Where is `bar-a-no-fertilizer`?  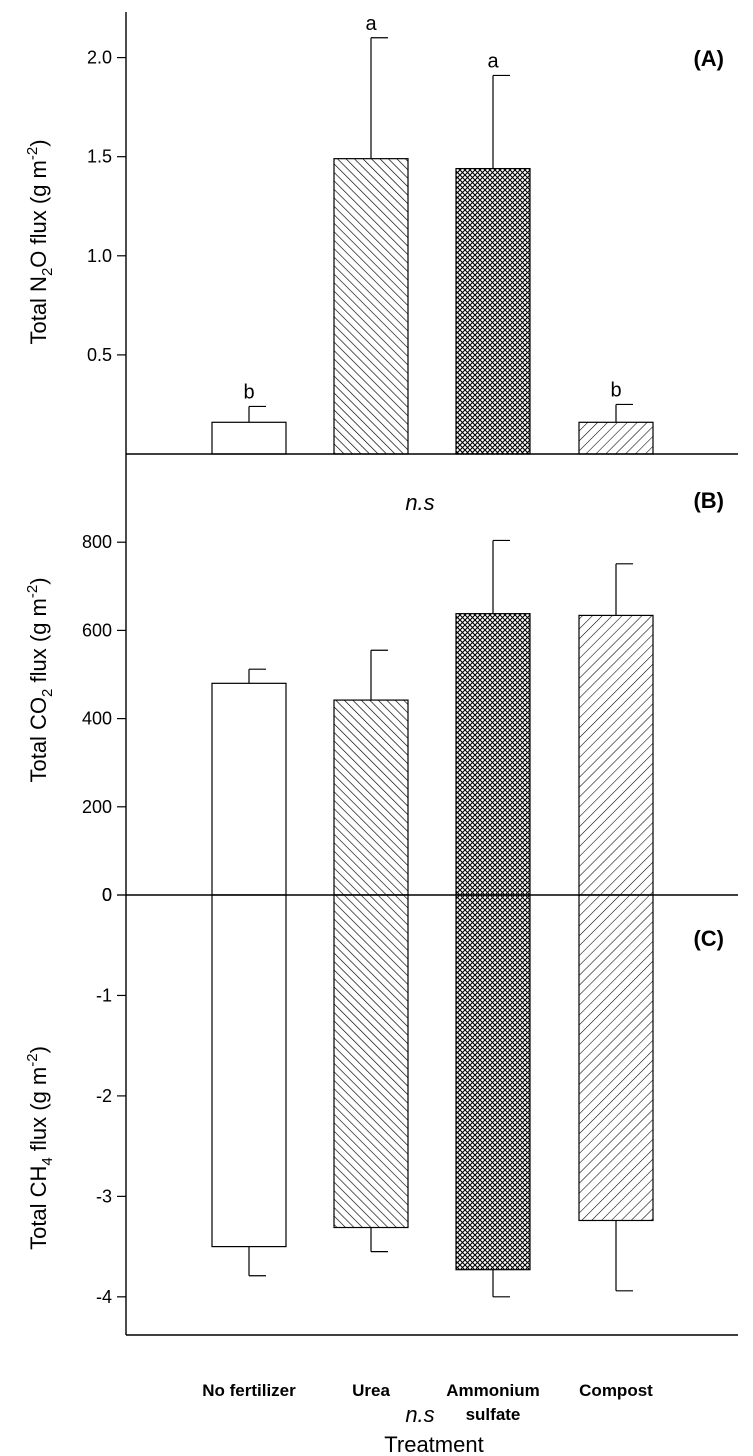
bar-a-no-fertilizer is located at coordinates (249, 438).